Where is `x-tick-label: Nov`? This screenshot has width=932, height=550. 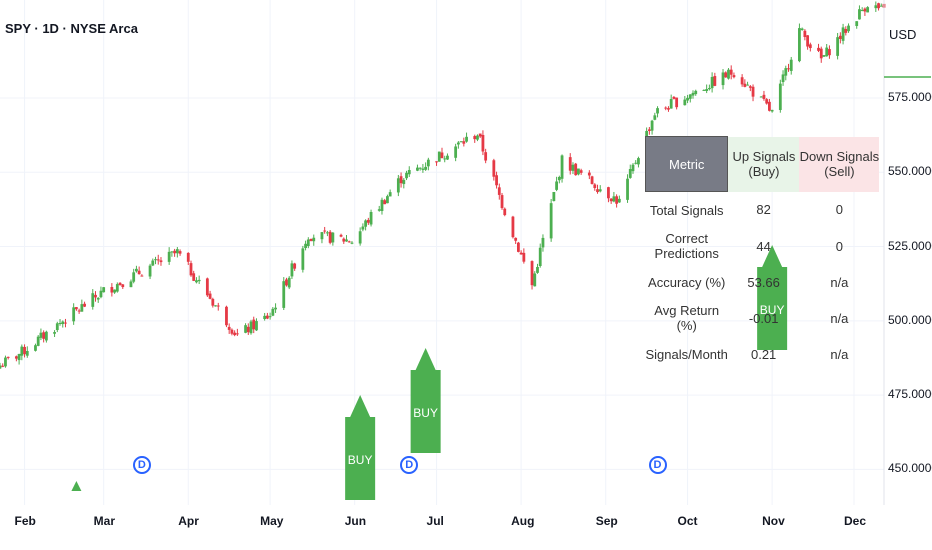 x-tick-label: Nov is located at coordinates (773, 521).